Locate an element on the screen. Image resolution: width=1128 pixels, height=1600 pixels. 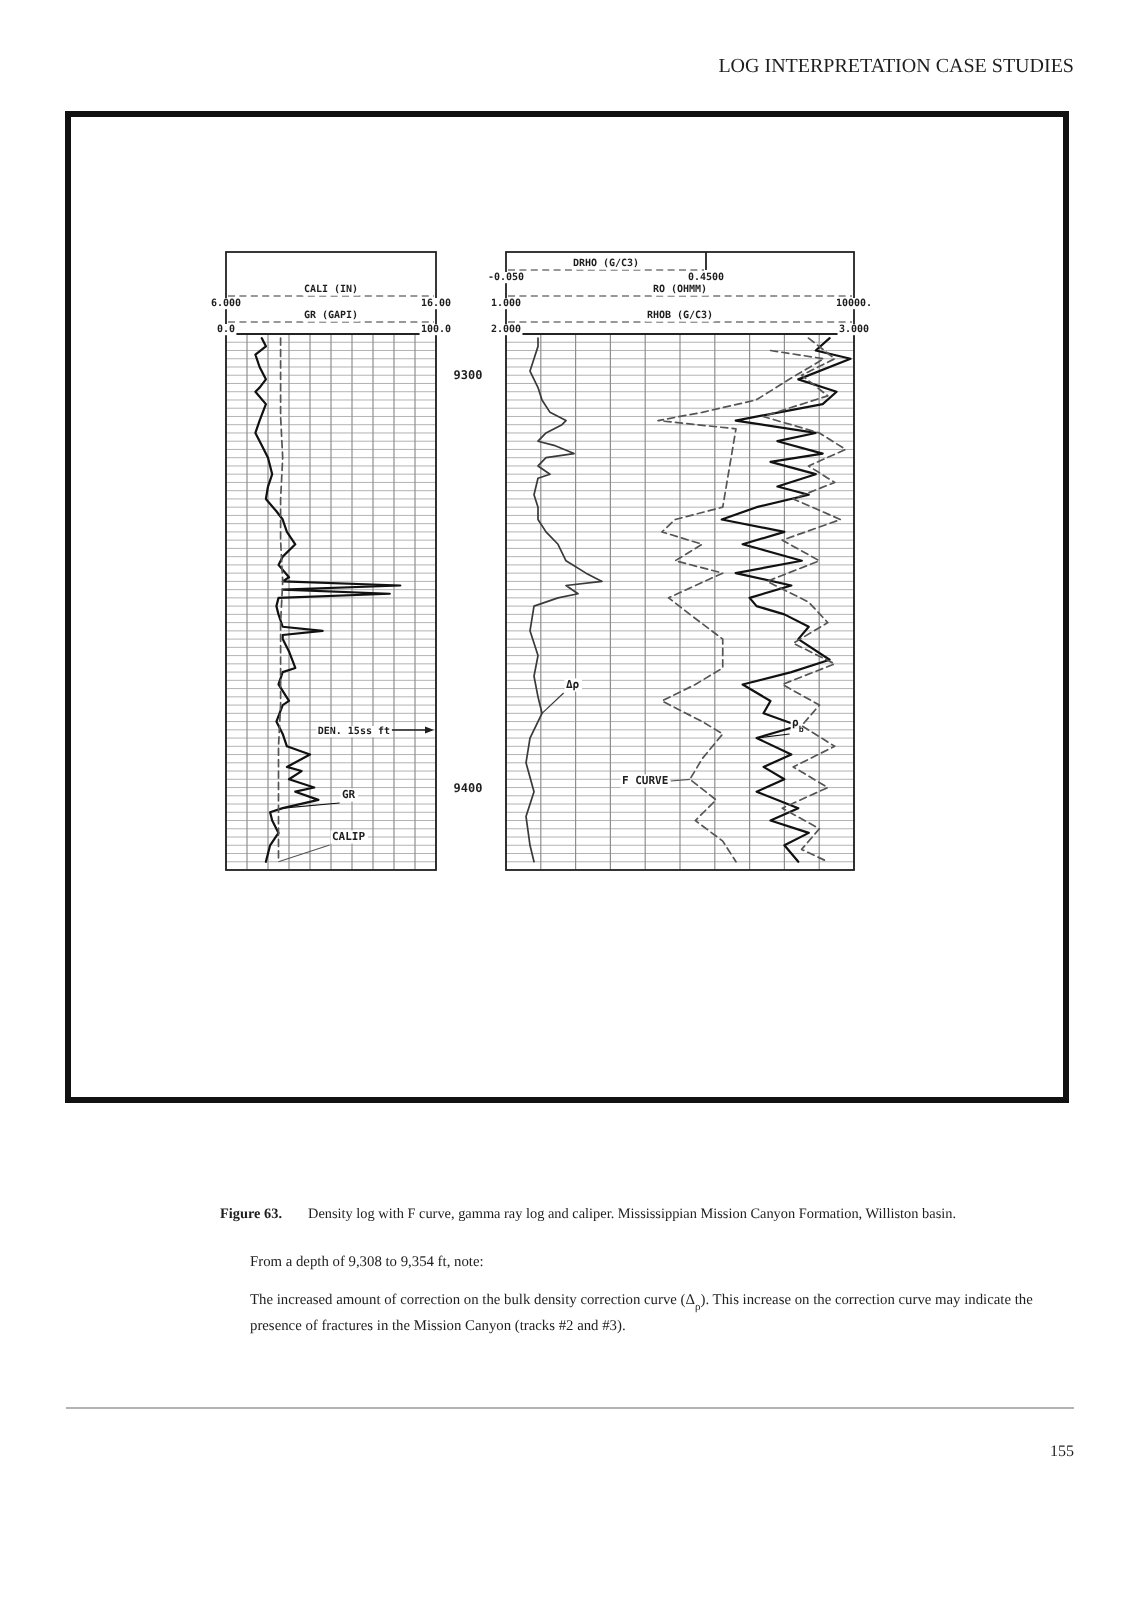
text: LOG INTERPRETATION CASE STUDIES is located at coordinates (896, 67).